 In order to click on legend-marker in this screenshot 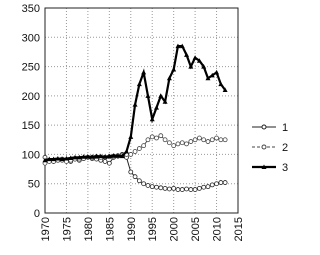, I will do `click(264, 166)`.